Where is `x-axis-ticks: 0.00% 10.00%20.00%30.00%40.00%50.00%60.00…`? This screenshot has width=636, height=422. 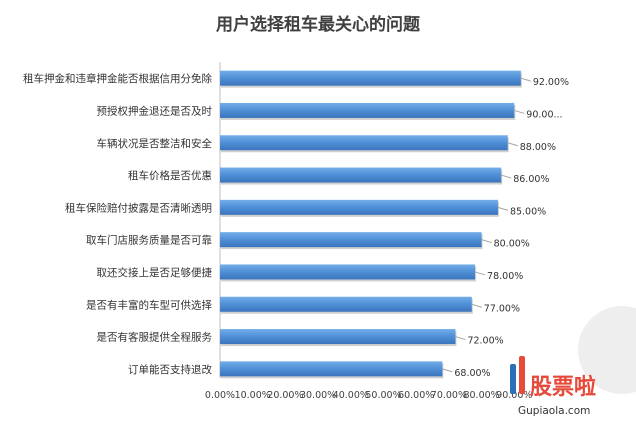 x-axis-ticks: 0.00% 10.00%20.00%30.00%40.00%50.00%60.00… is located at coordinates (369, 395).